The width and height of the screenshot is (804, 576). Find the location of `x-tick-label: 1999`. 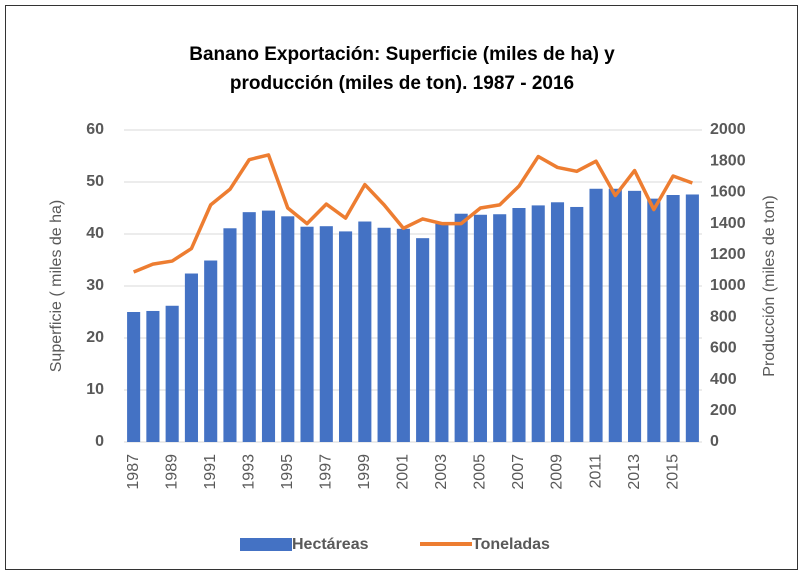

x-tick-label: 1999 is located at coordinates (364, 472).